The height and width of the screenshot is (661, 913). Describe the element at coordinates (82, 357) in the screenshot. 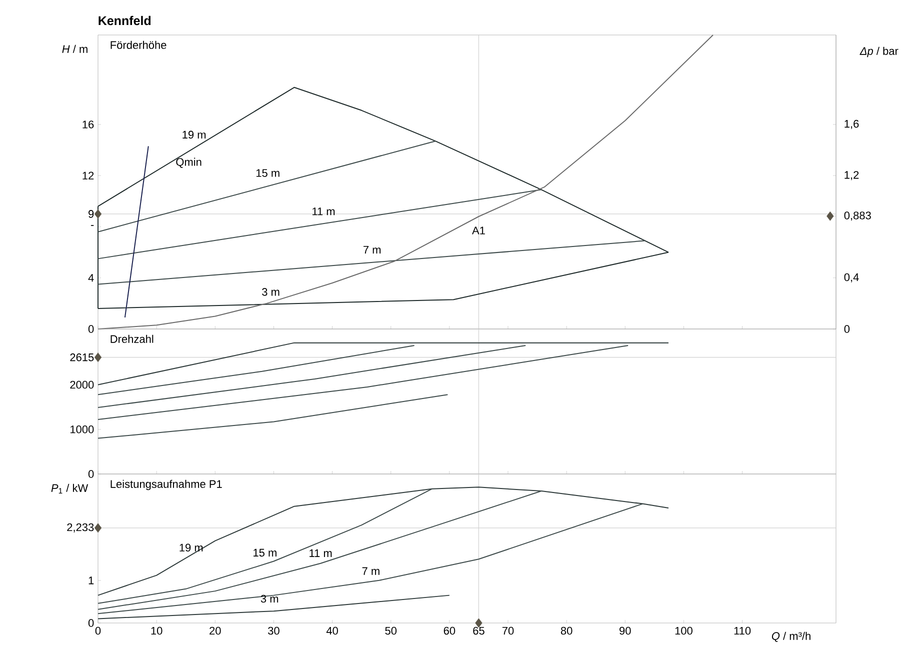

I see `y-tick-label: 2615` at that location.